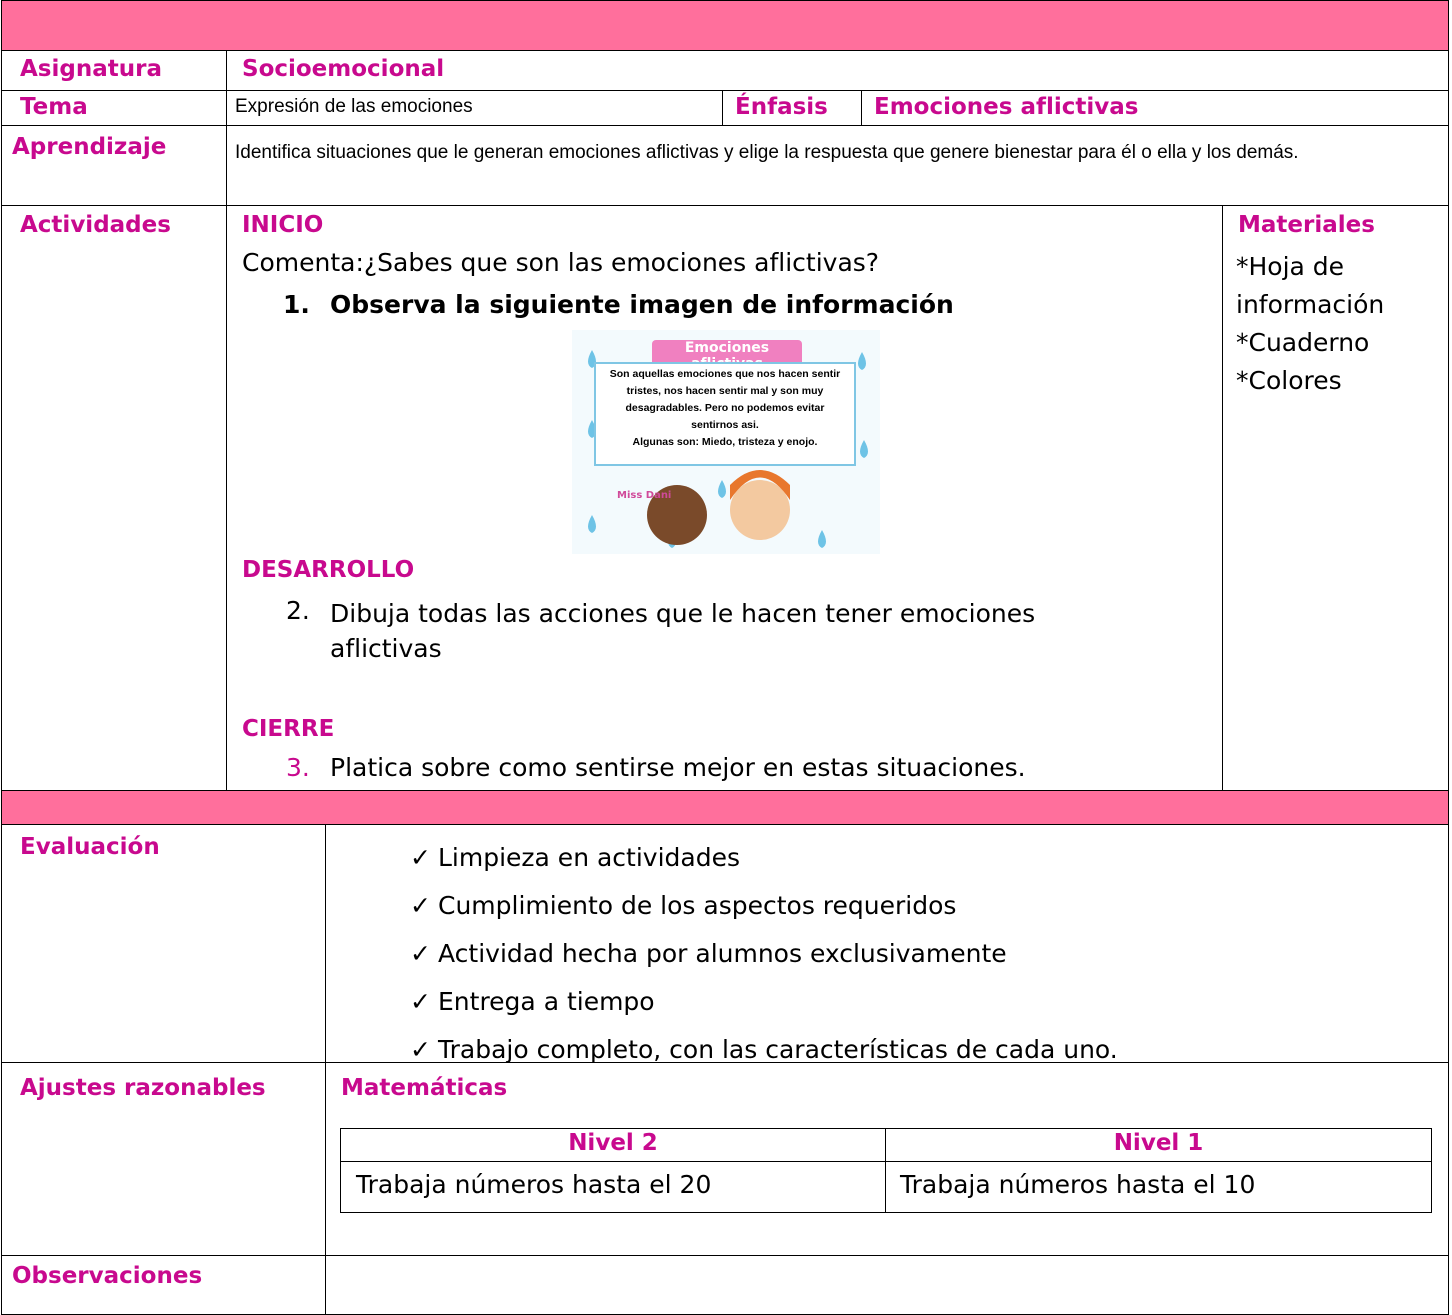 The image size is (1452, 1315). What do you see at coordinates (1158, 1143) in the screenshot?
I see `table-header: Nivel 1` at bounding box center [1158, 1143].